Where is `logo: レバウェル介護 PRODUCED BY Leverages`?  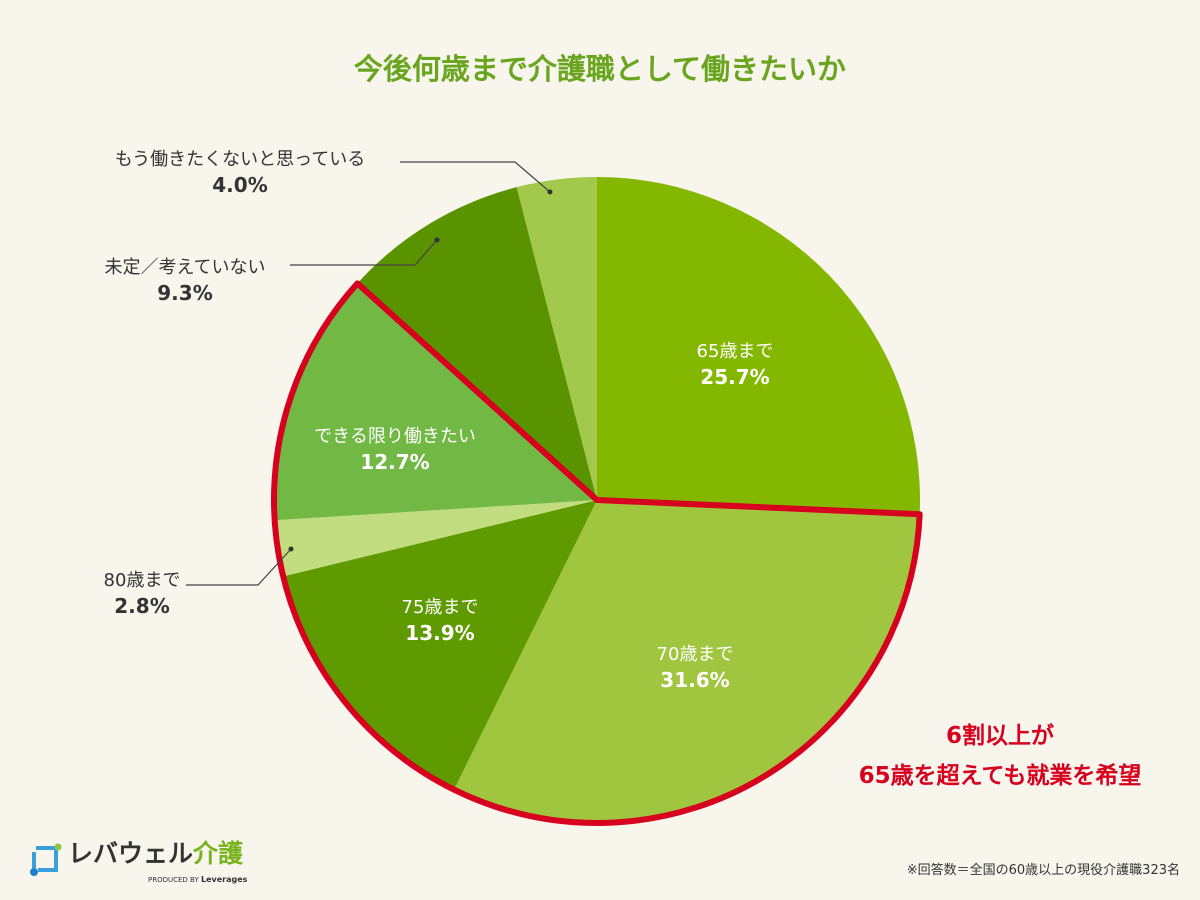
logo: レバウェル介護 PRODUCED BY Leverages is located at coordinates (143, 863).